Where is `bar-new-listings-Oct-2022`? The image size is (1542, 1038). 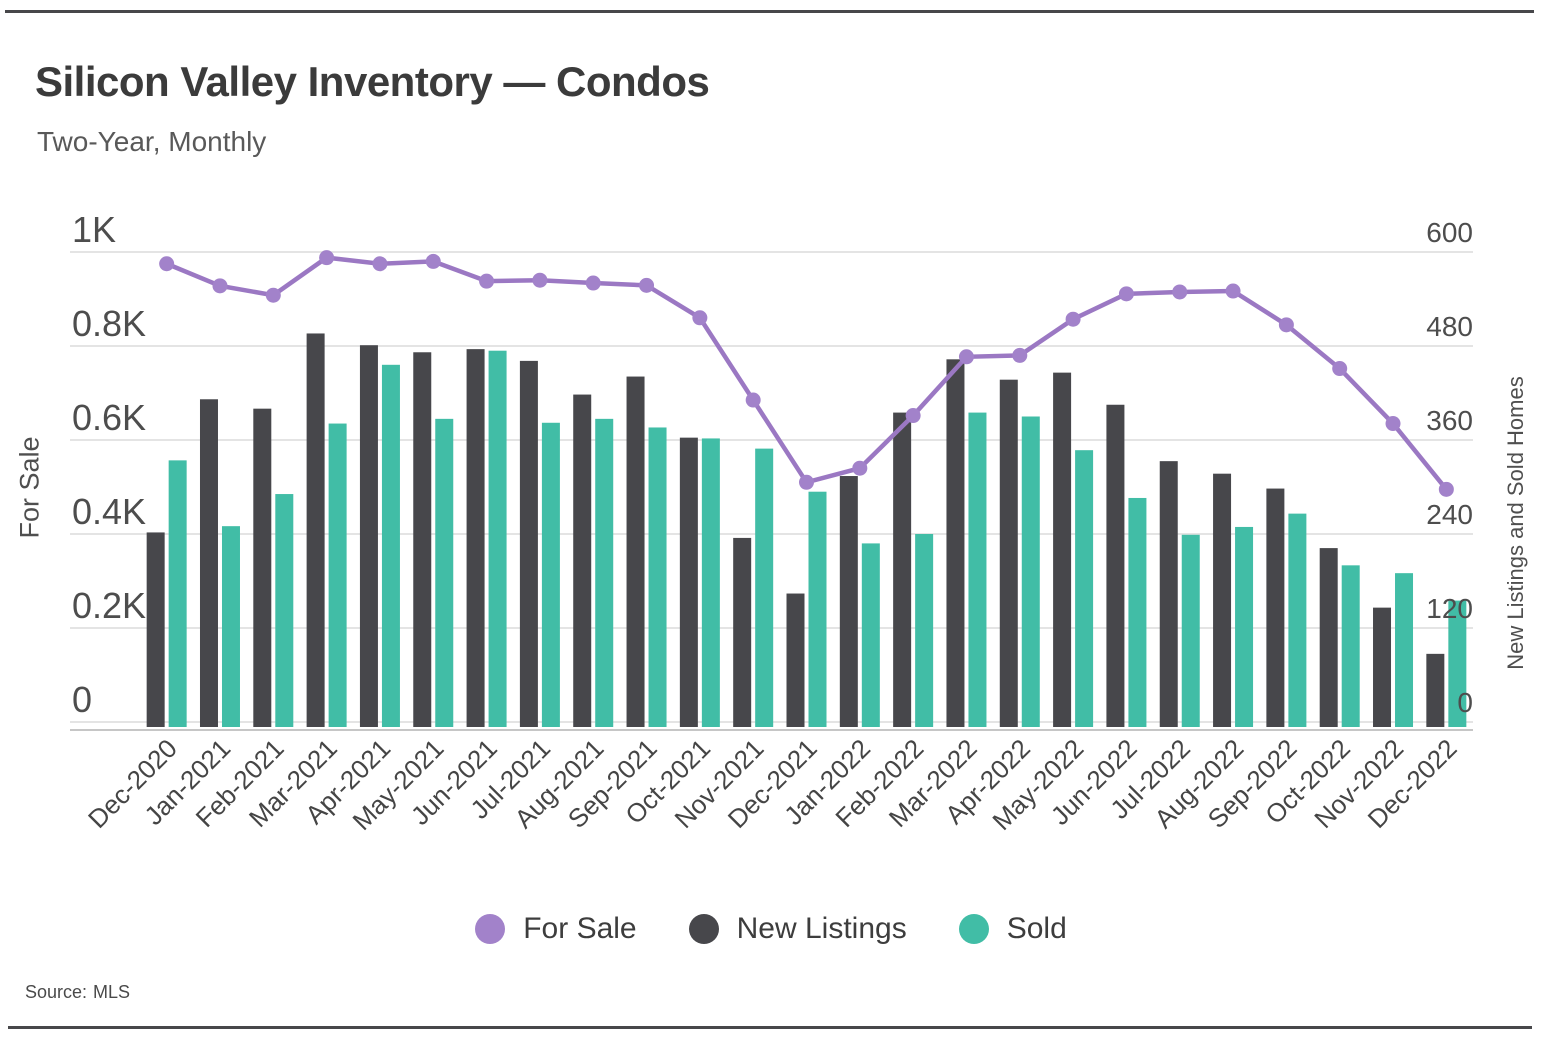
bar-new-listings-Oct-2022 is located at coordinates (1328, 637).